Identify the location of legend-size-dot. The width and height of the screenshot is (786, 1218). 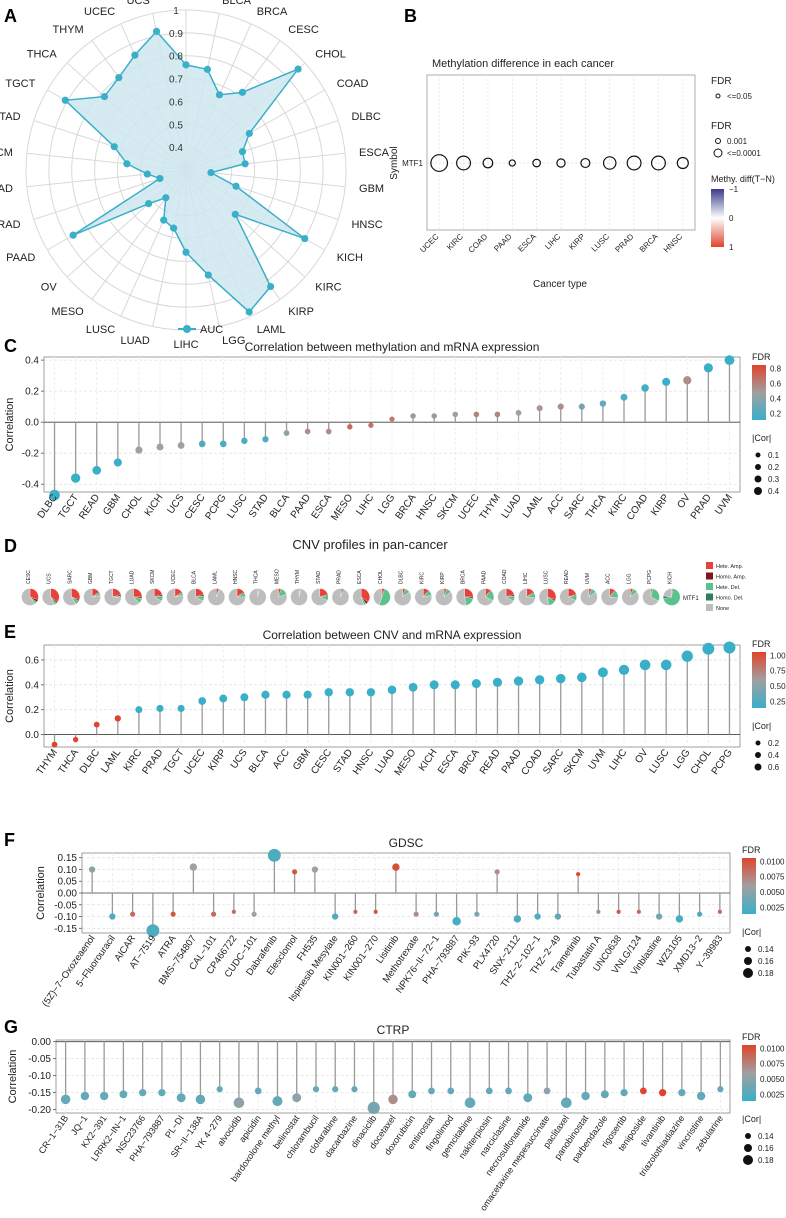
(758, 467).